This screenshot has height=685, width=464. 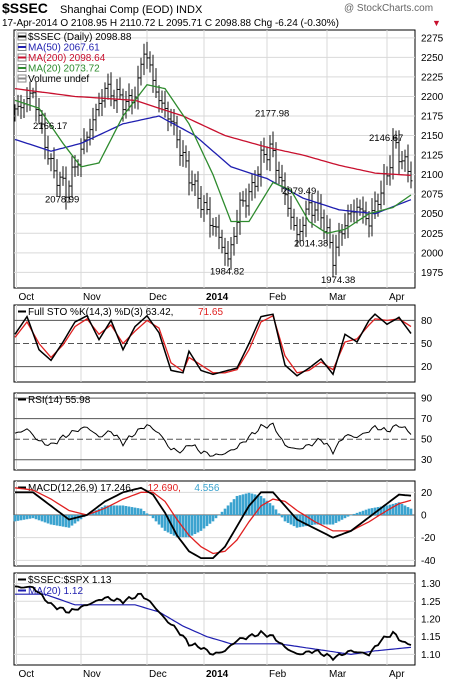 What do you see at coordinates (436, 23) in the screenshot?
I see `down-arrow-icon: ▼` at bounding box center [436, 23].